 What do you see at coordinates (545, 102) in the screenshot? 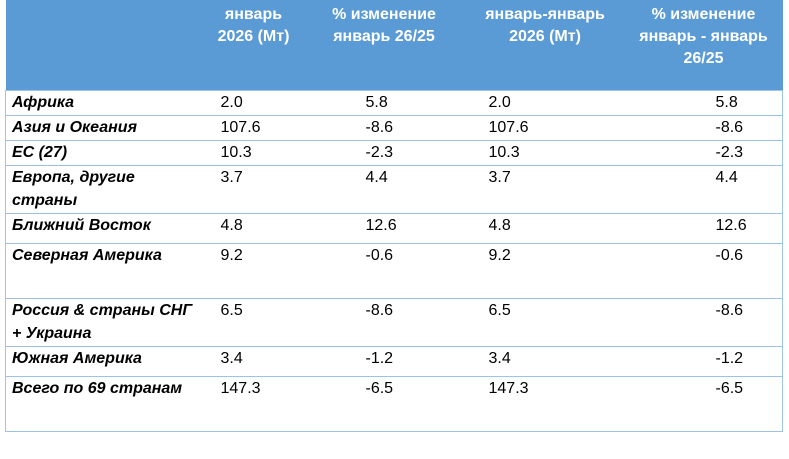
I see `ytd-value-cell: 2.0` at bounding box center [545, 102].